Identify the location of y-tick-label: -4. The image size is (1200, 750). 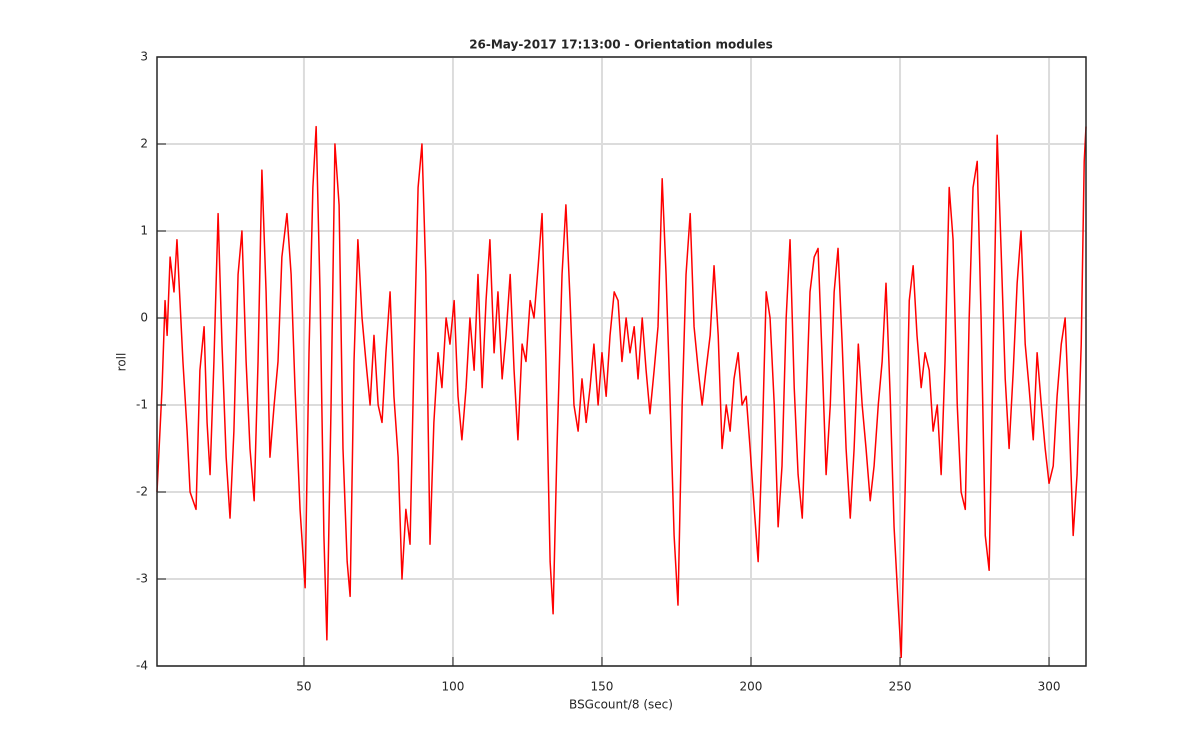
(142, 666).